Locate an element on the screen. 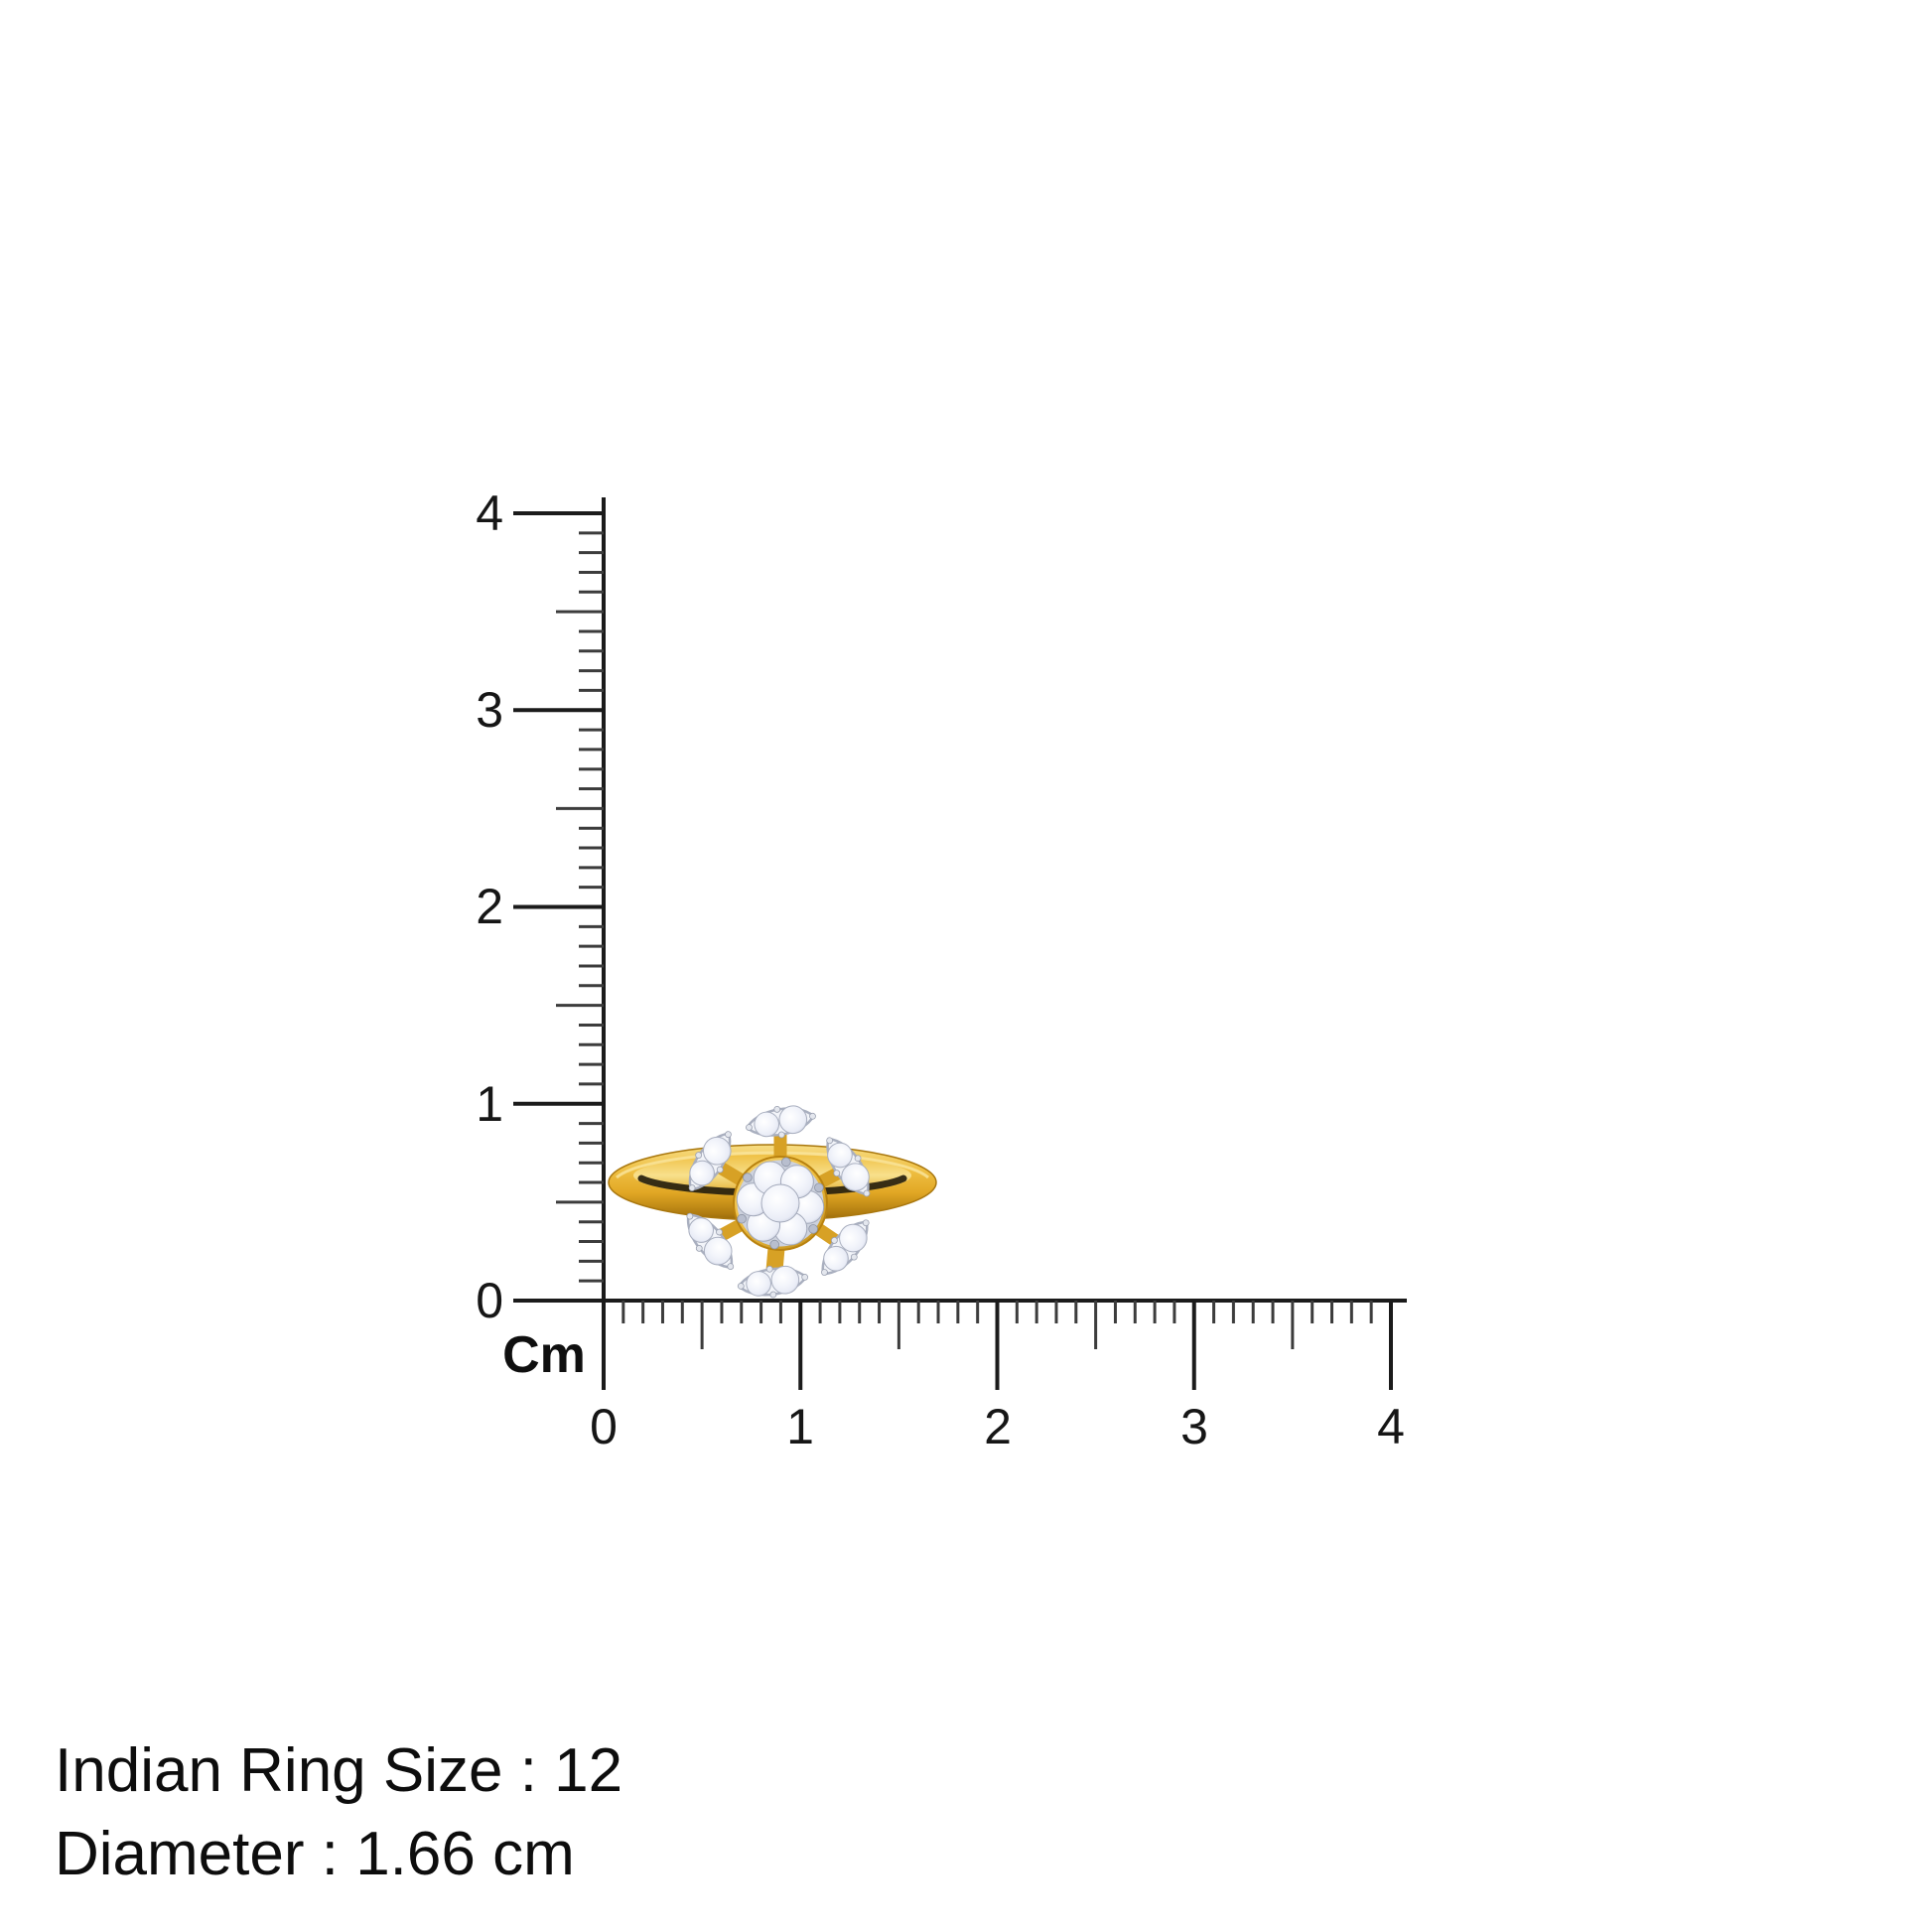 The width and height of the screenshot is (1932, 1932). vertical-ruler-labels: 4 3 2 1 0 is located at coordinates (490, 906).